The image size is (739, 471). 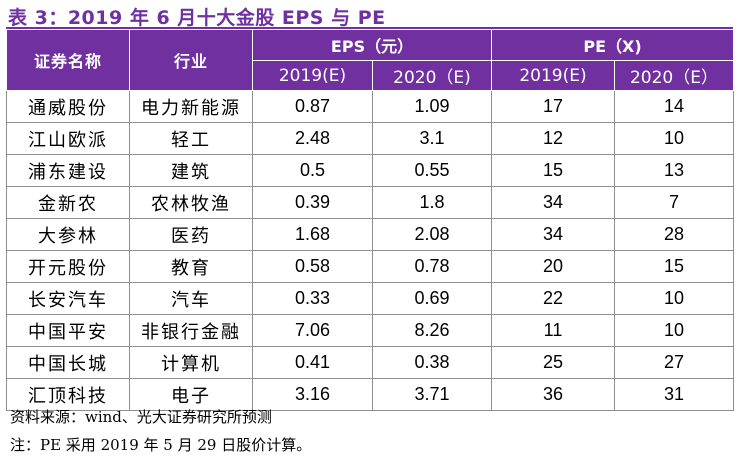 I want to click on cell-stock-name: 浦东建设, so click(x=68, y=170).